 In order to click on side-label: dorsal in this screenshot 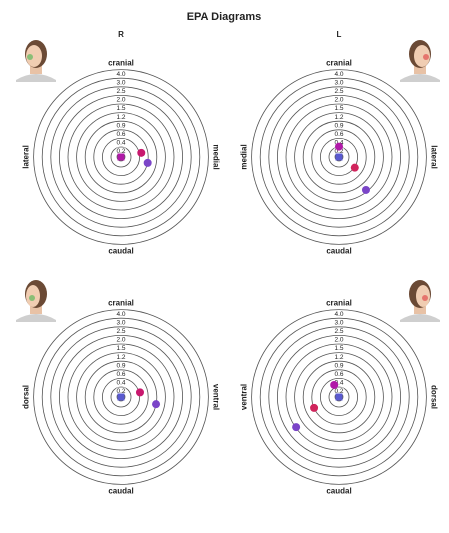, I will do `click(433, 397)`.